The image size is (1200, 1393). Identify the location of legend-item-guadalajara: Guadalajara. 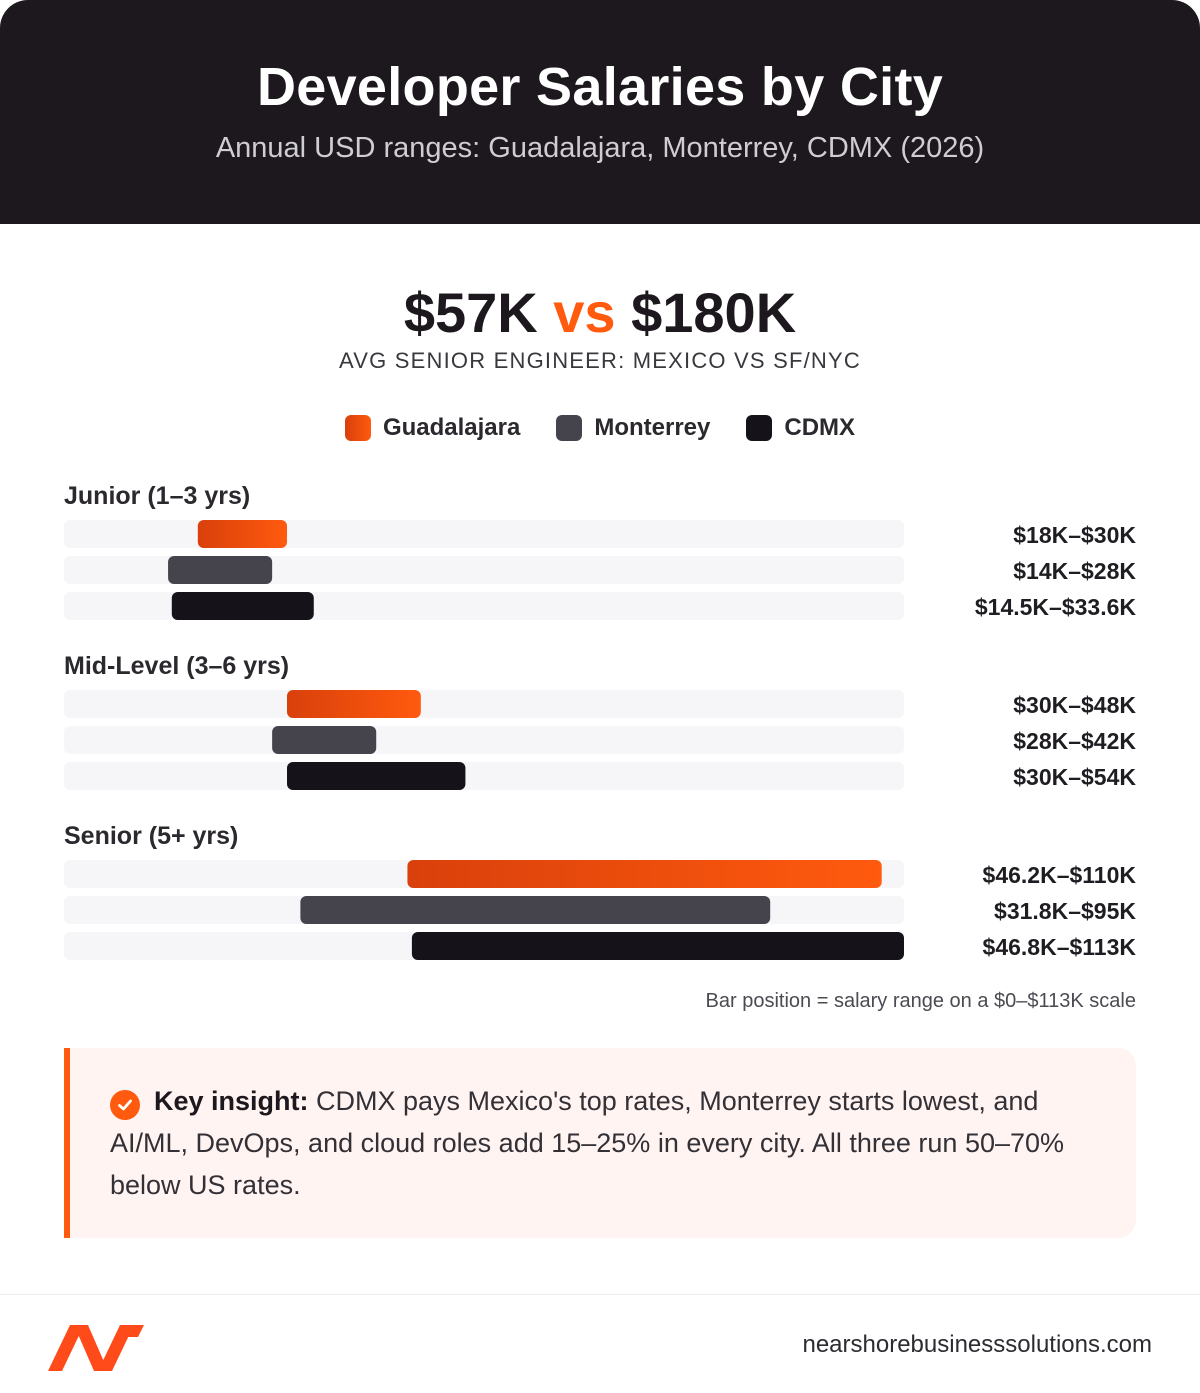
(432, 428).